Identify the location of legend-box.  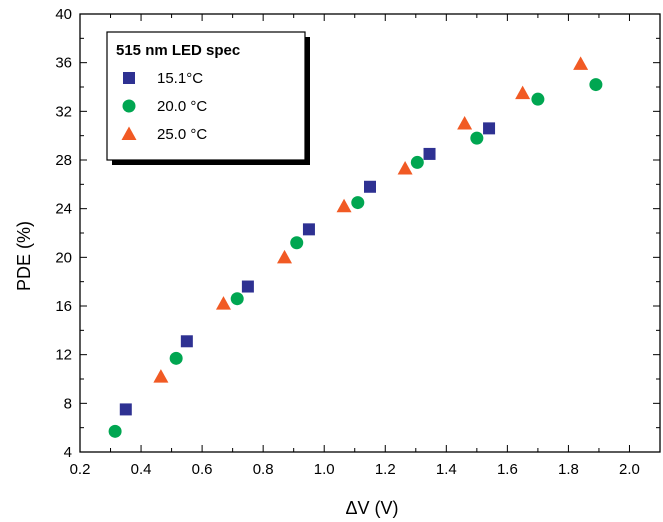
(206, 96).